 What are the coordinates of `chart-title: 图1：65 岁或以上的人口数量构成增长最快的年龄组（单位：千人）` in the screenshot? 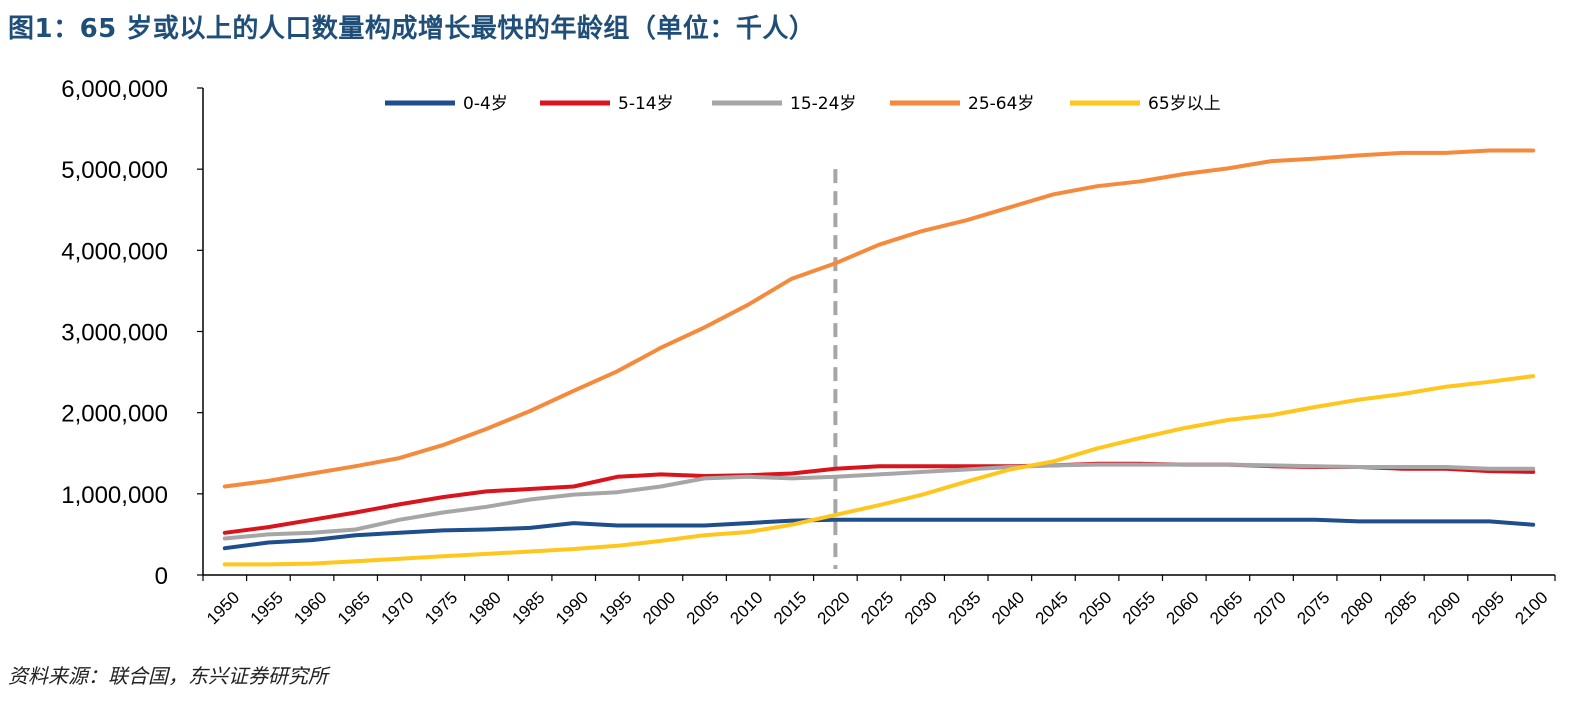 It's located at (412, 29).